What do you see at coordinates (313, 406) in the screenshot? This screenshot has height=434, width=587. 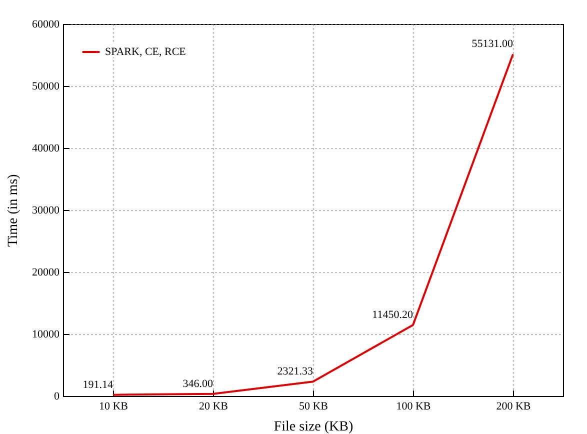 I see `x-tick-label: 50 KB` at bounding box center [313, 406].